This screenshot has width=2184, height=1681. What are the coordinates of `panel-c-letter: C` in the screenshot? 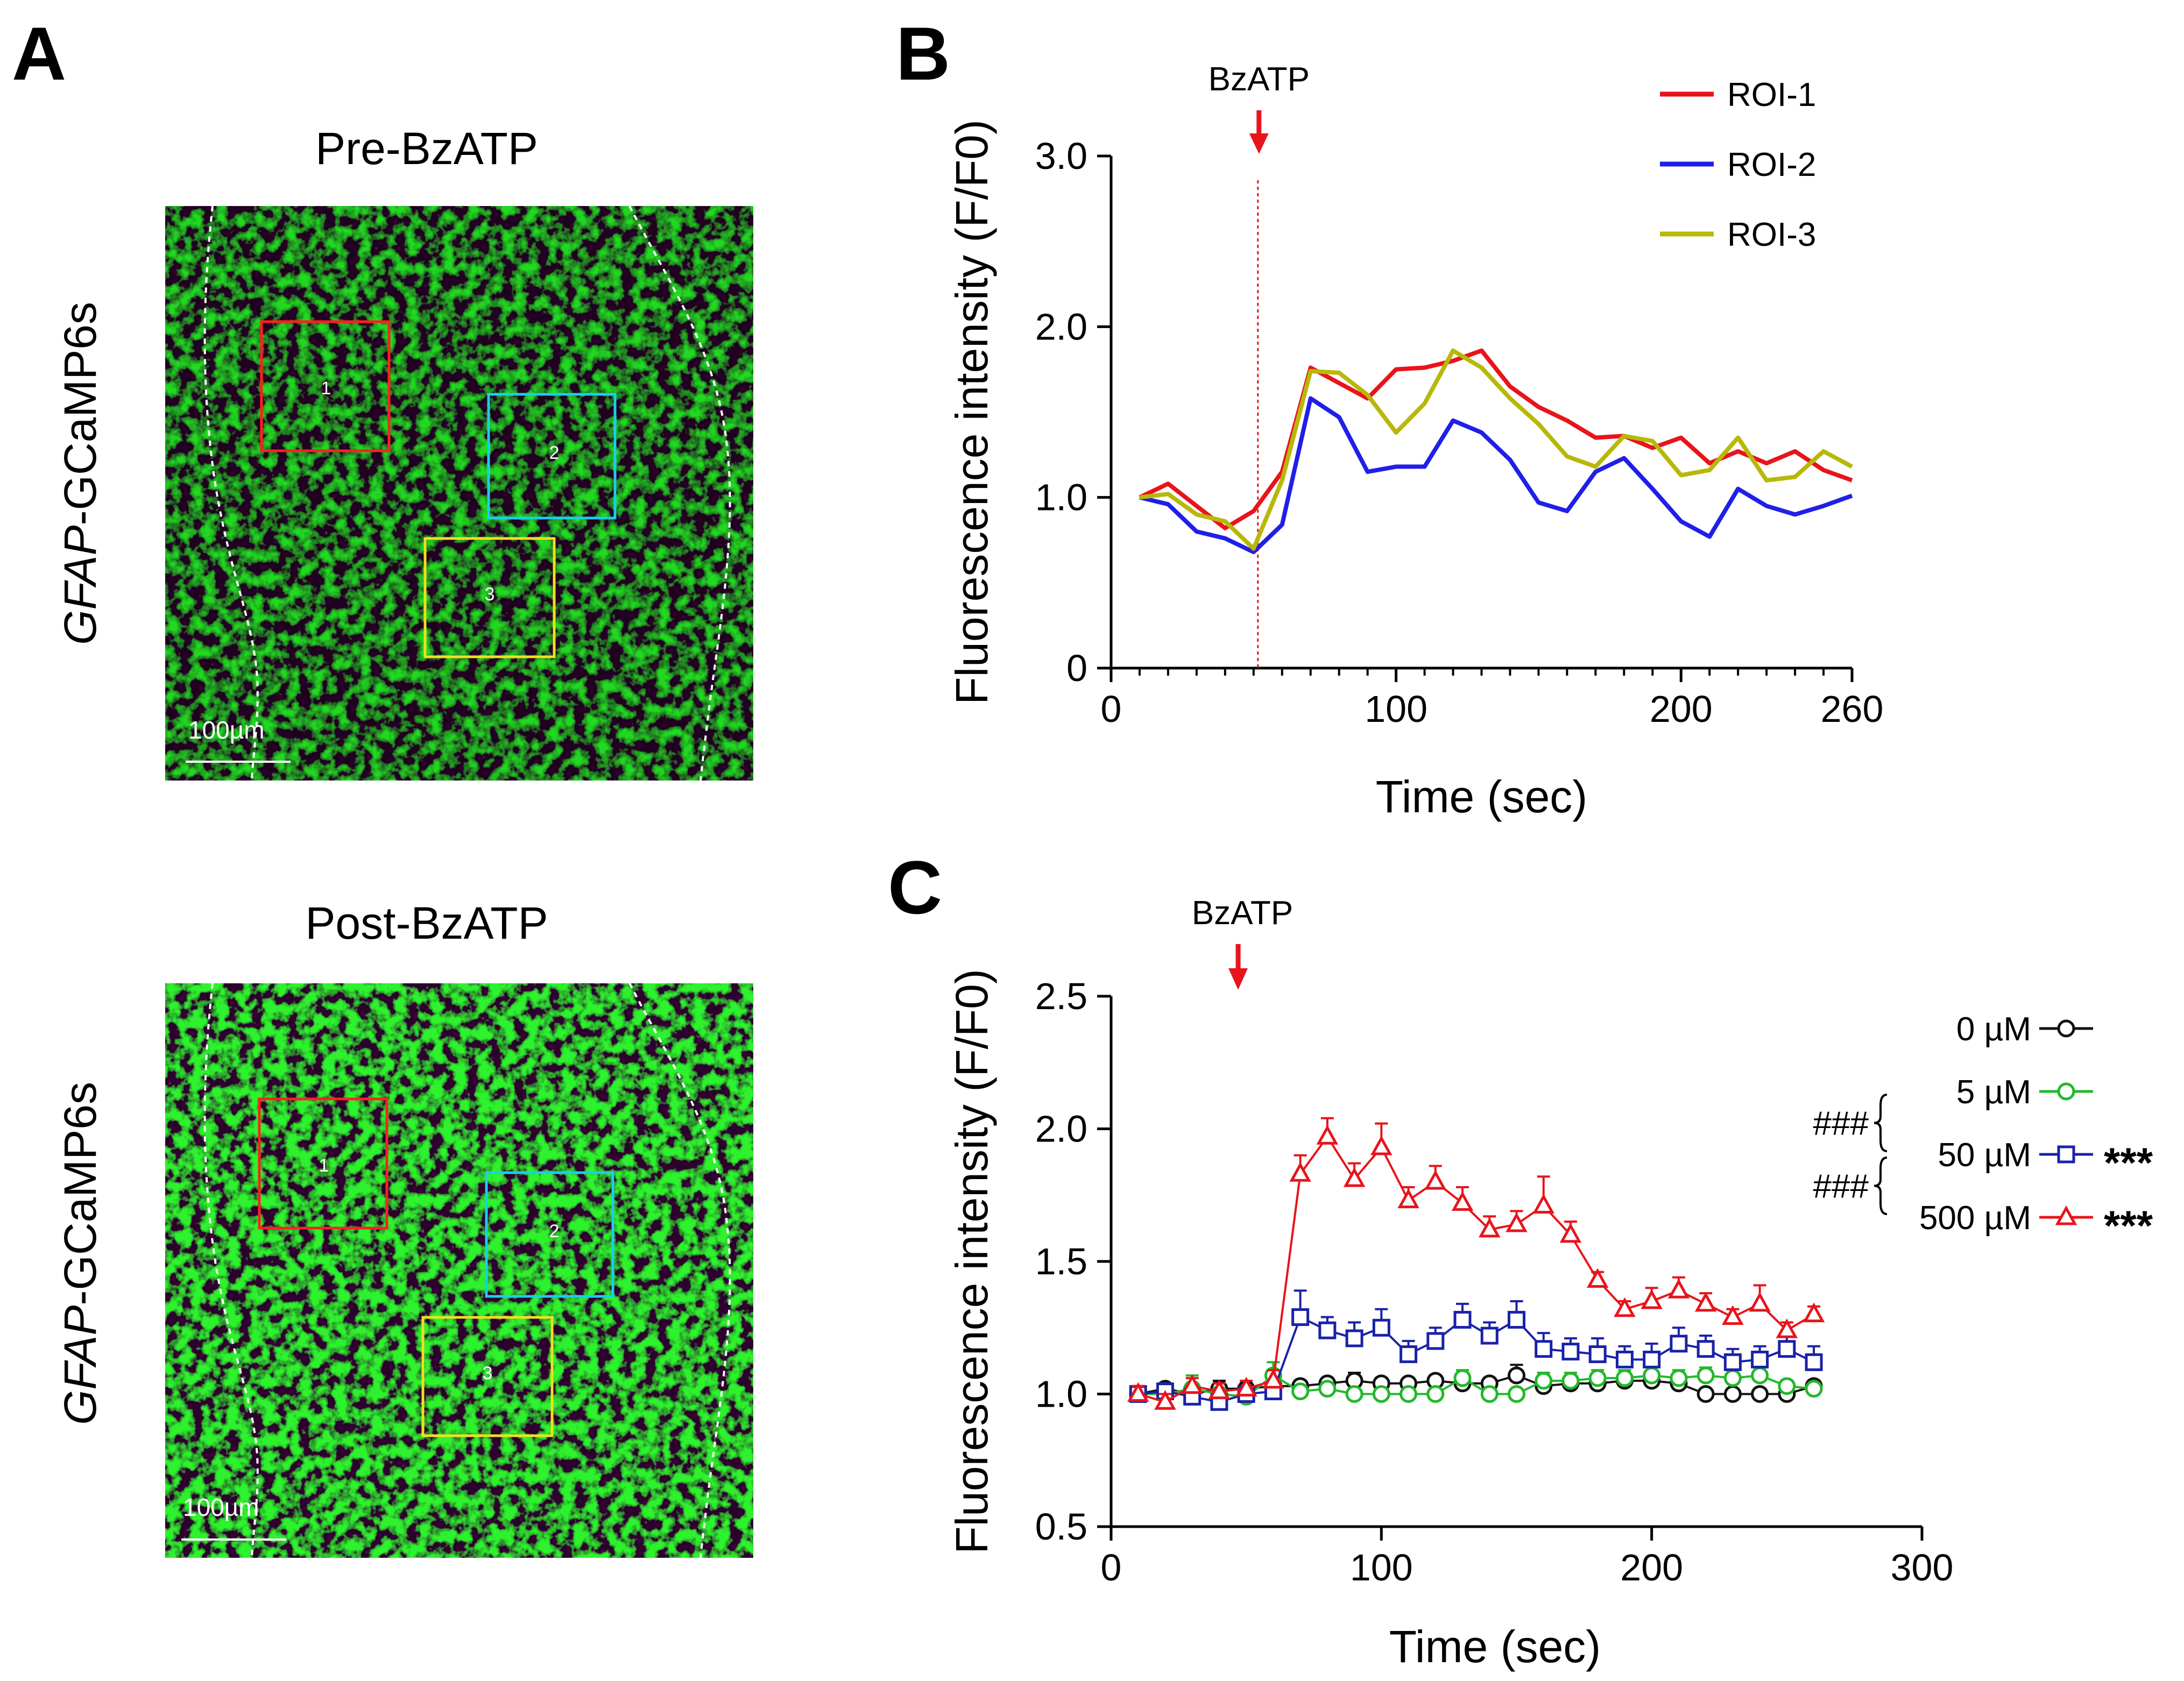 It's located at (915, 887).